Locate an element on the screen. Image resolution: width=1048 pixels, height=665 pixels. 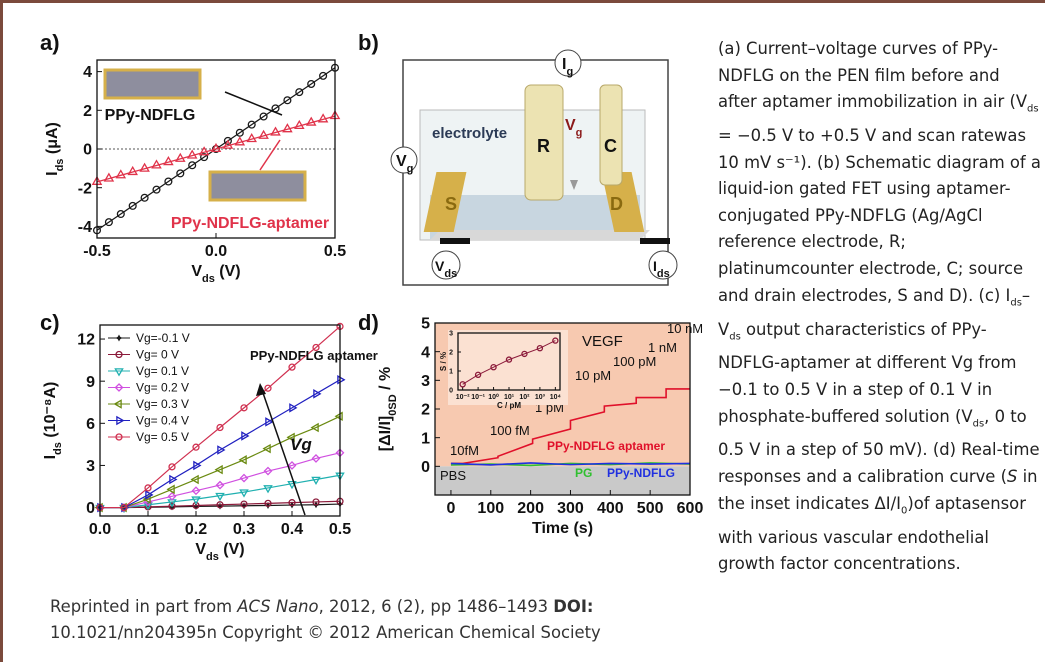
x-tick-label: 0.0 is located at coordinates (216, 251).